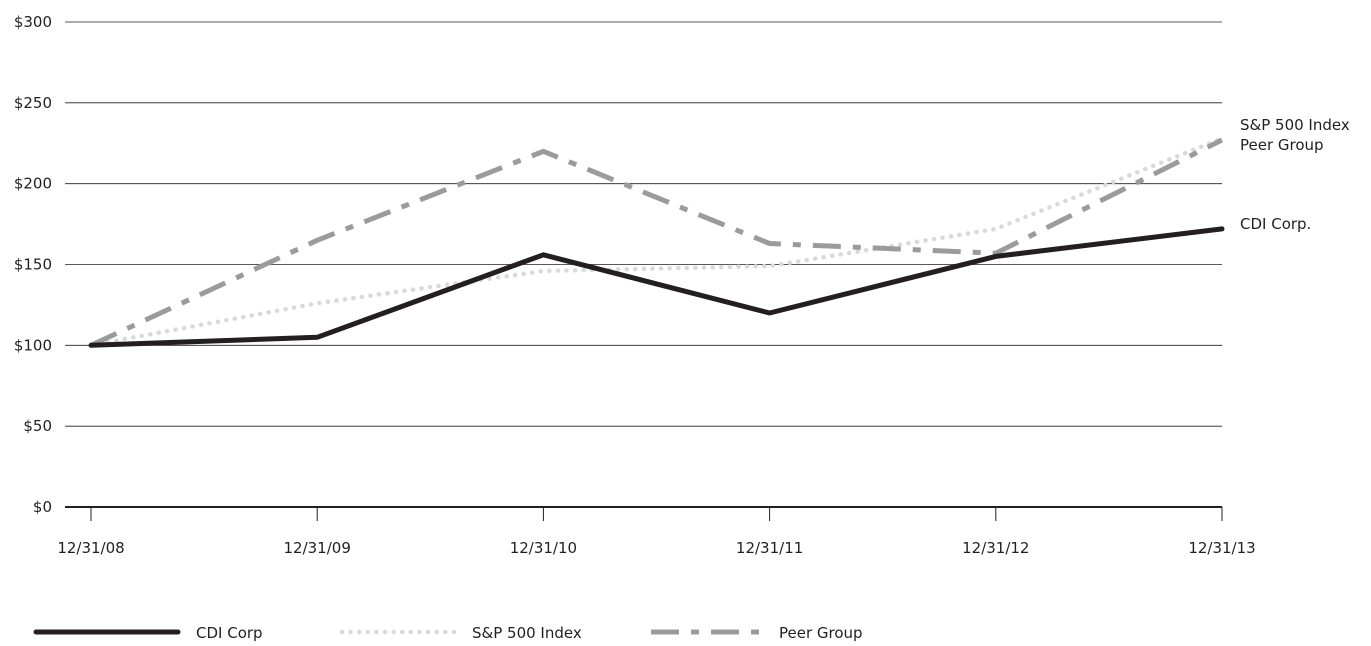 The height and width of the screenshot is (646, 1371). I want to click on legend-layer: CDI Corp S&P 500 Index Peer Group, so click(449, 633).